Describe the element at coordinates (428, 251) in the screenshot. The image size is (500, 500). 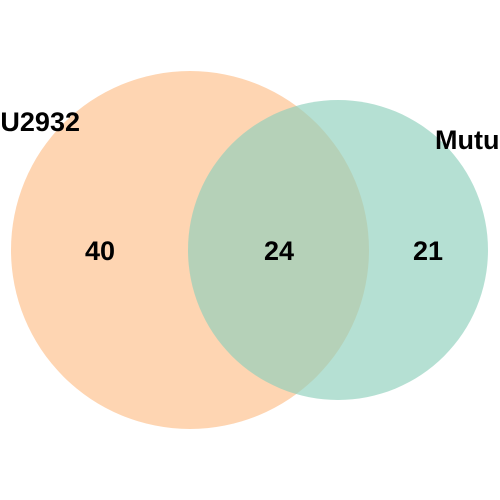
I see `set-b-only-count: 21` at that location.